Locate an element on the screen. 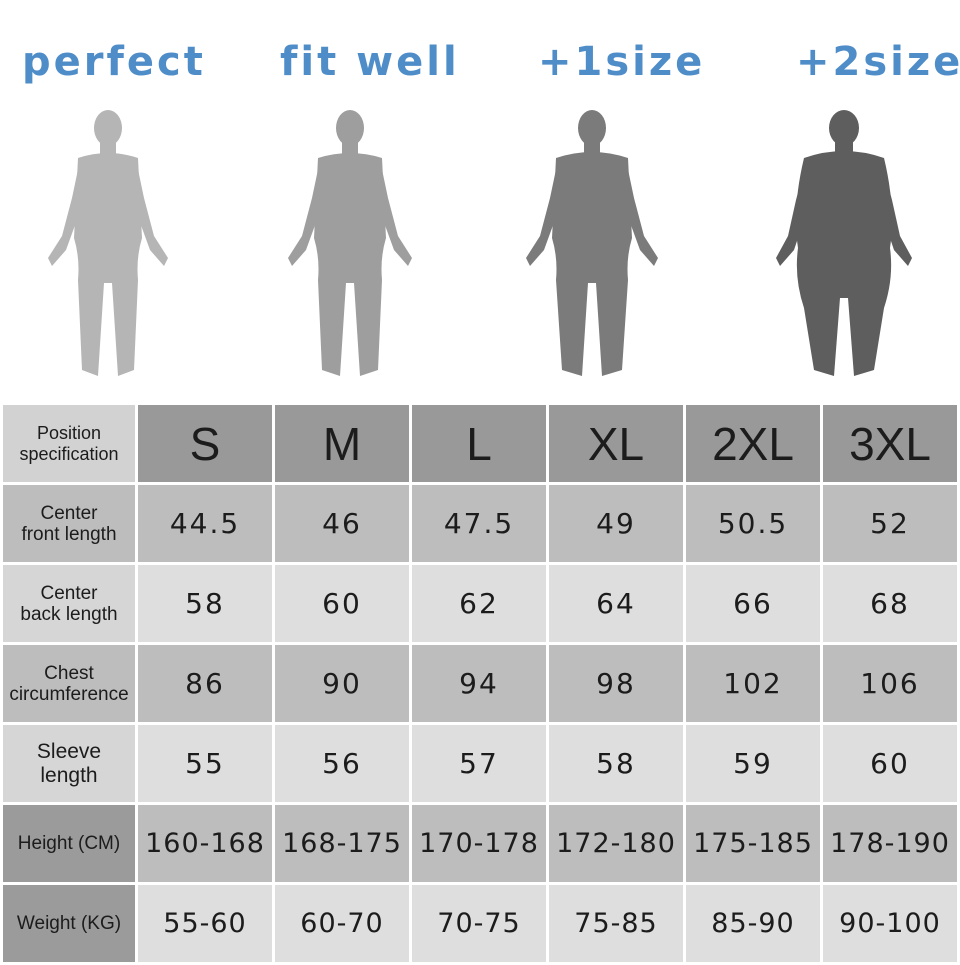 This screenshot has height=965, width=960. row-label-sleeve-length: Sleeve length is located at coordinates (69, 763).